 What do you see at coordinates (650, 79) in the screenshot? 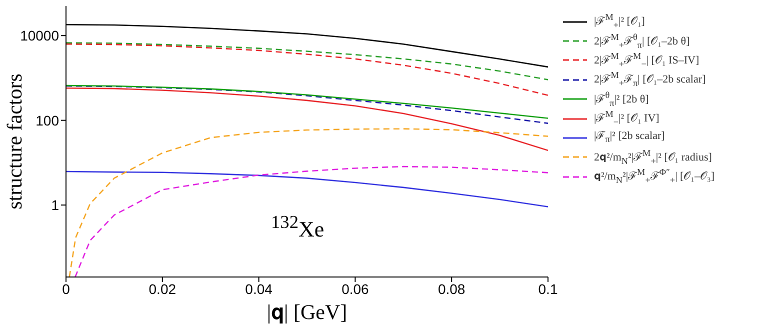
I see `legend-label: 2|ℱ$^{M}$$_{+}$ℱ$_{π}$| [𝒪₁–2b scalar]` at bounding box center [650, 79].